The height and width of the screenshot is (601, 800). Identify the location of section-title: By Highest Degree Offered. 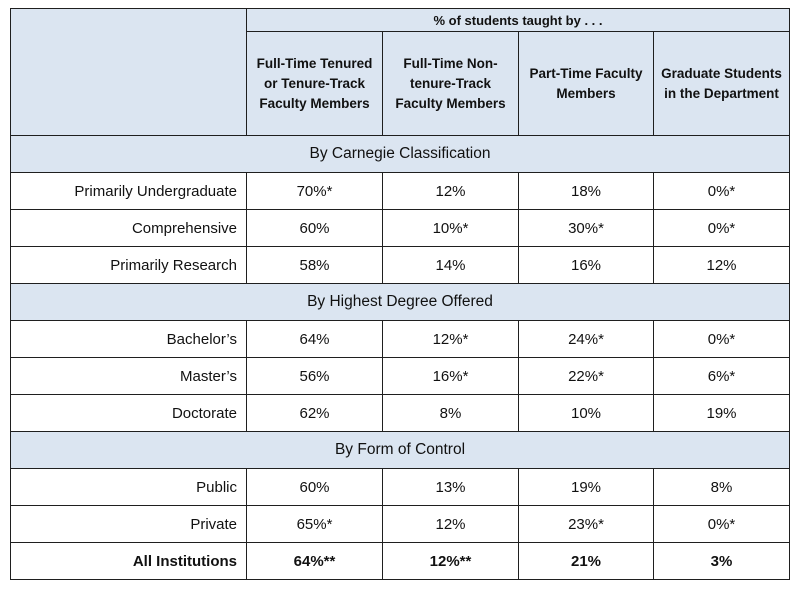
(400, 302).